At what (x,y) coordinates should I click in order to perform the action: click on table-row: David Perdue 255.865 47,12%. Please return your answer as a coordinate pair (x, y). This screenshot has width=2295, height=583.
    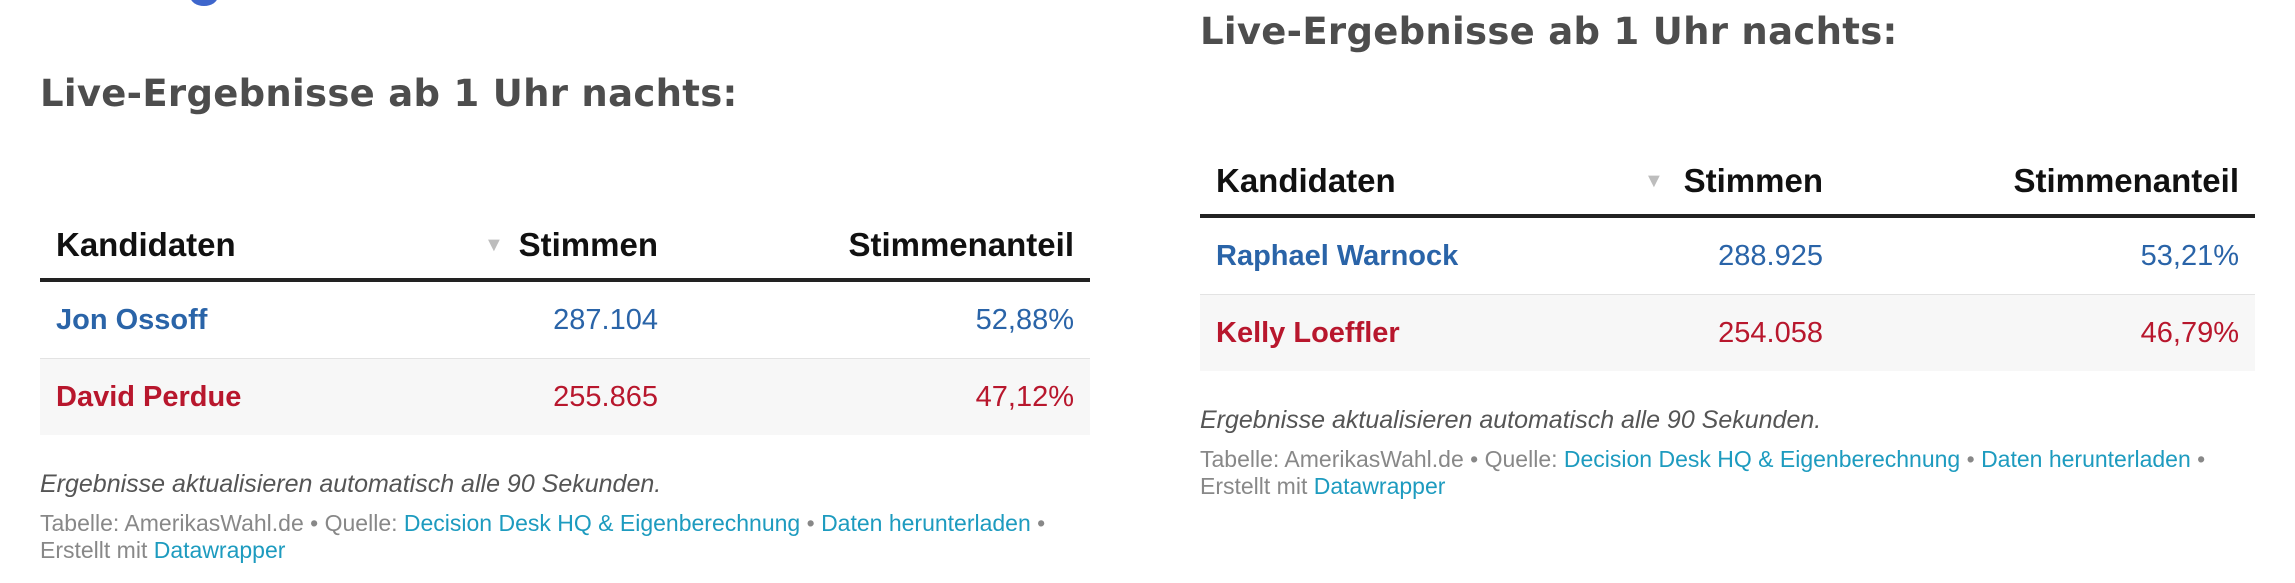
    Looking at the image, I should click on (565, 397).